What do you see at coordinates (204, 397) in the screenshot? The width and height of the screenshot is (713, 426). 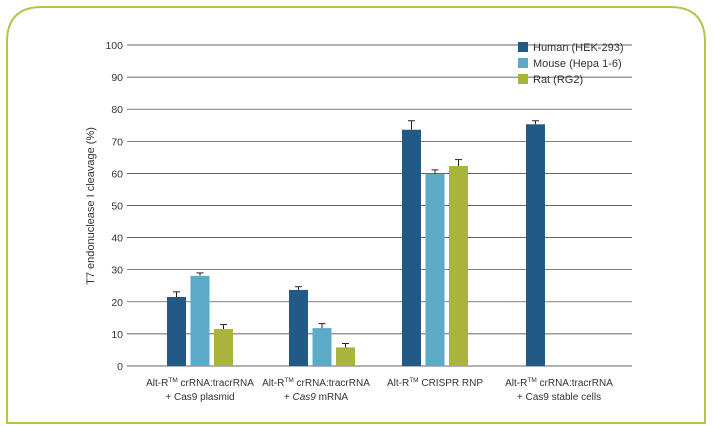 I see `x-tick-label-line2-suffix: Cas9 plasmid` at bounding box center [204, 397].